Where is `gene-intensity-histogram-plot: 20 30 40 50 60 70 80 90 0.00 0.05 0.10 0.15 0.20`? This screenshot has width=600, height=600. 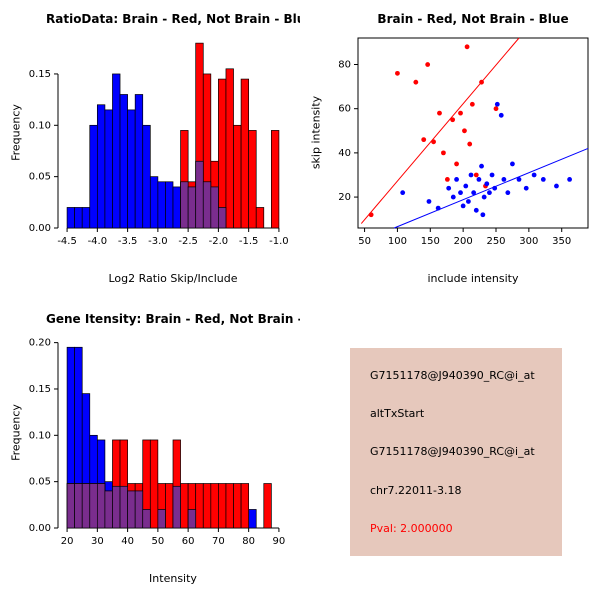 gene-intensity-histogram-plot: 20 30 40 50 60 70 80 90 0.00 0.05 0.10 0.15 0.20 is located at coordinates (157, 442).